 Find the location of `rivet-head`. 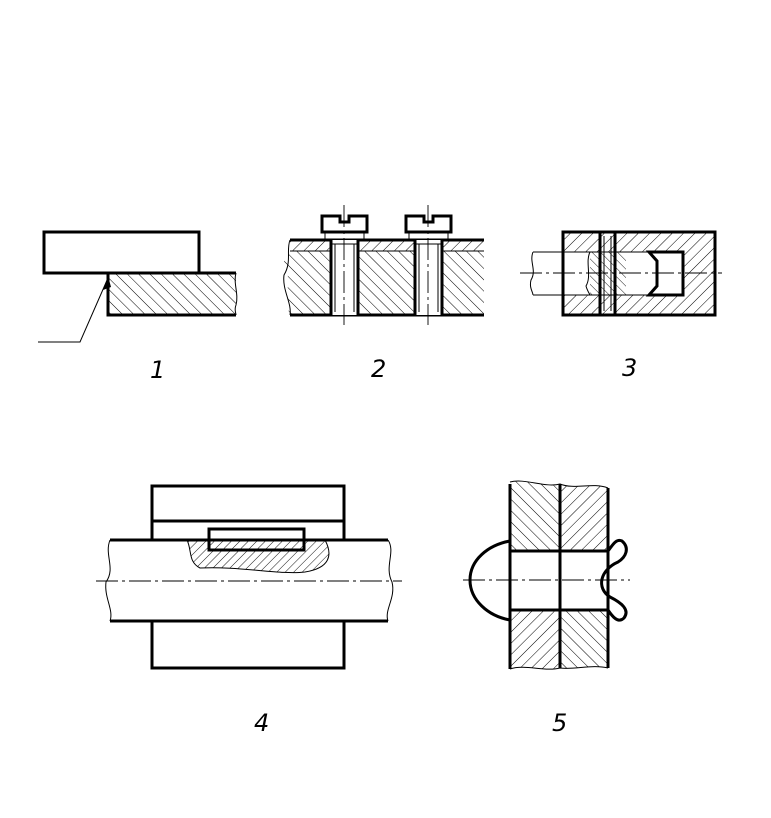

rivet-head is located at coordinates (489, 580).